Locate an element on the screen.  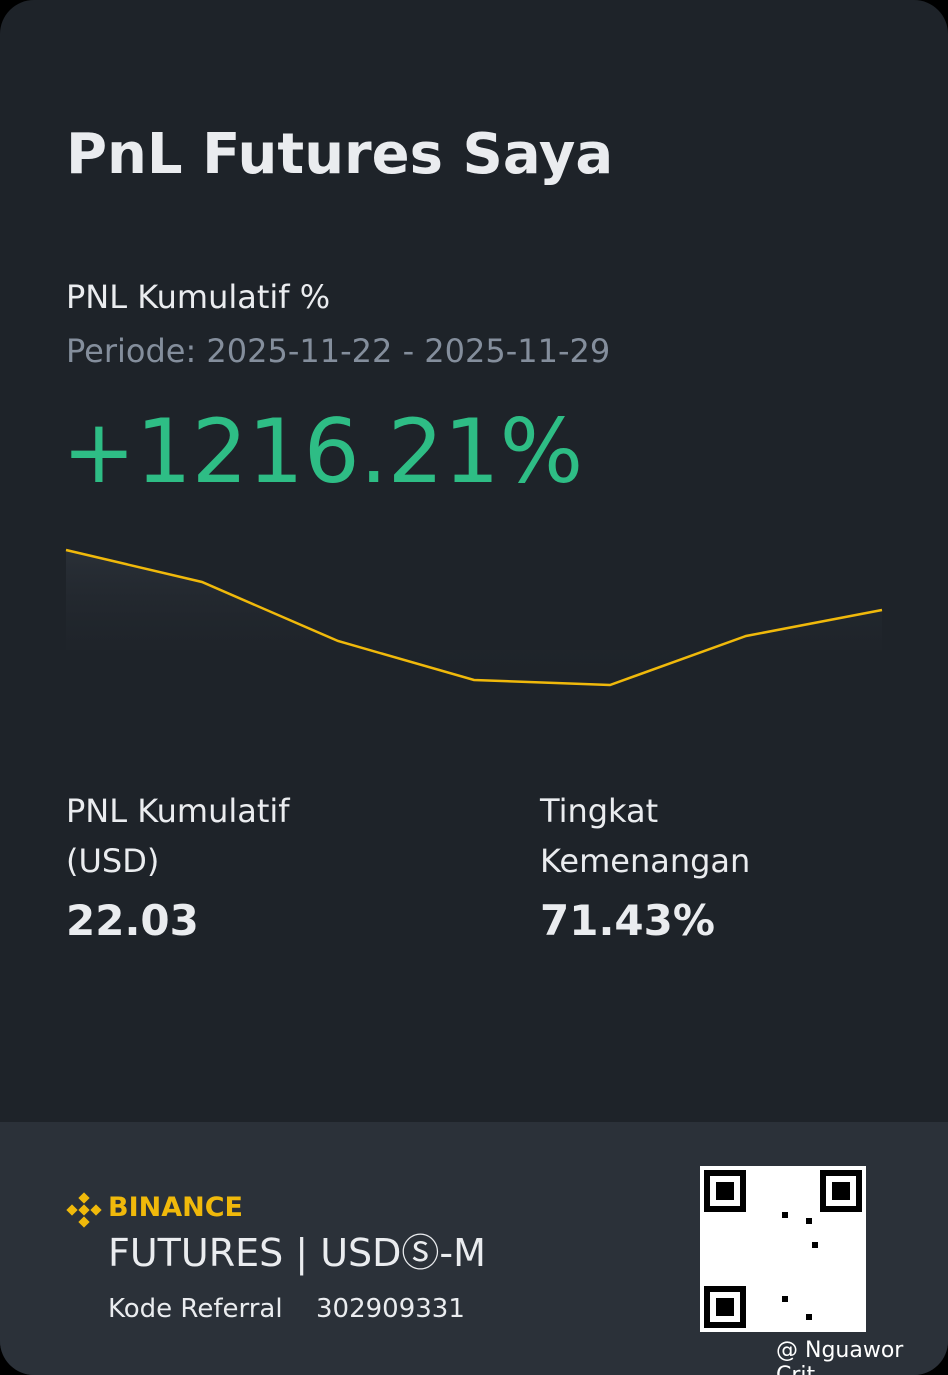
stat-label: PNL Kumulatif (USD) is located at coordinates (178, 836).